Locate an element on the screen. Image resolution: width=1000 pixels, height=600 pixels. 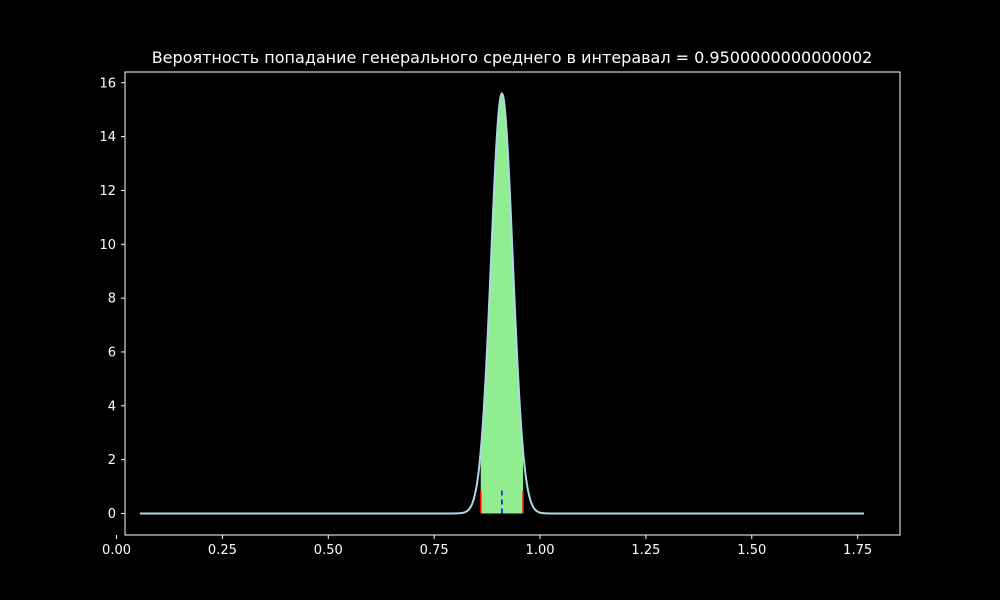
y-tick-label: 10 is located at coordinates (107, 245).